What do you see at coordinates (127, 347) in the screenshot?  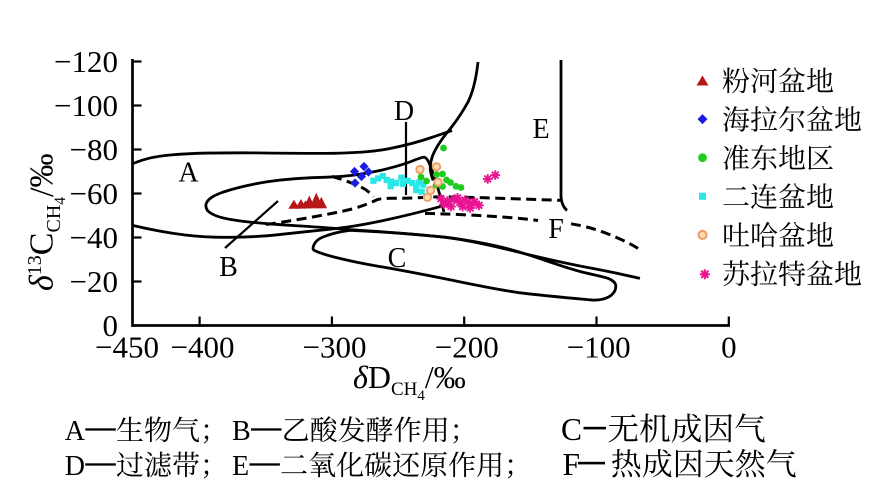 I see `svg-text: −450` at bounding box center [127, 347].